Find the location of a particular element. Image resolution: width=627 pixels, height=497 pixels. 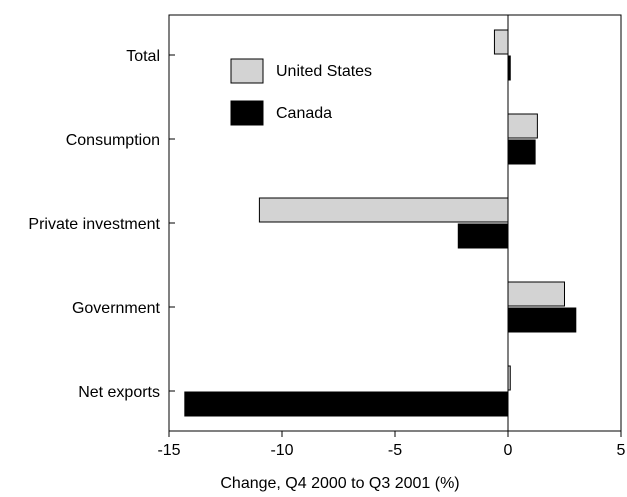

legend-swatch-united-states is located at coordinates (247, 71).